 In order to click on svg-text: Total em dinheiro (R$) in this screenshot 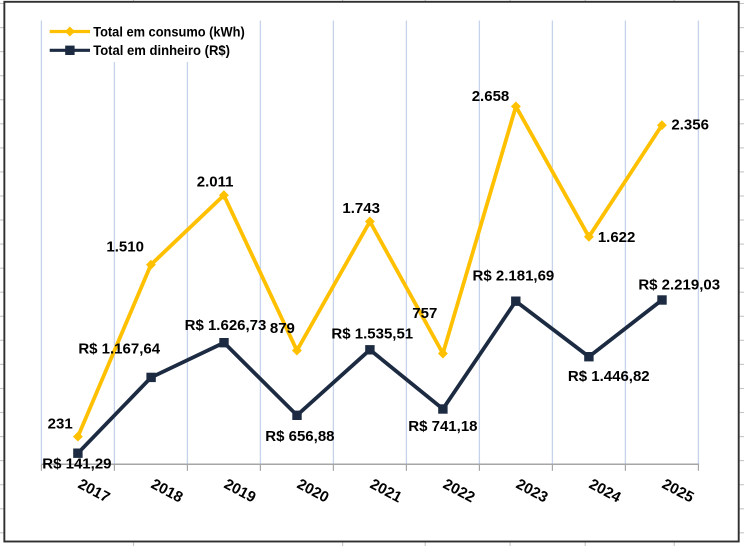, I will do `click(161, 50)`.